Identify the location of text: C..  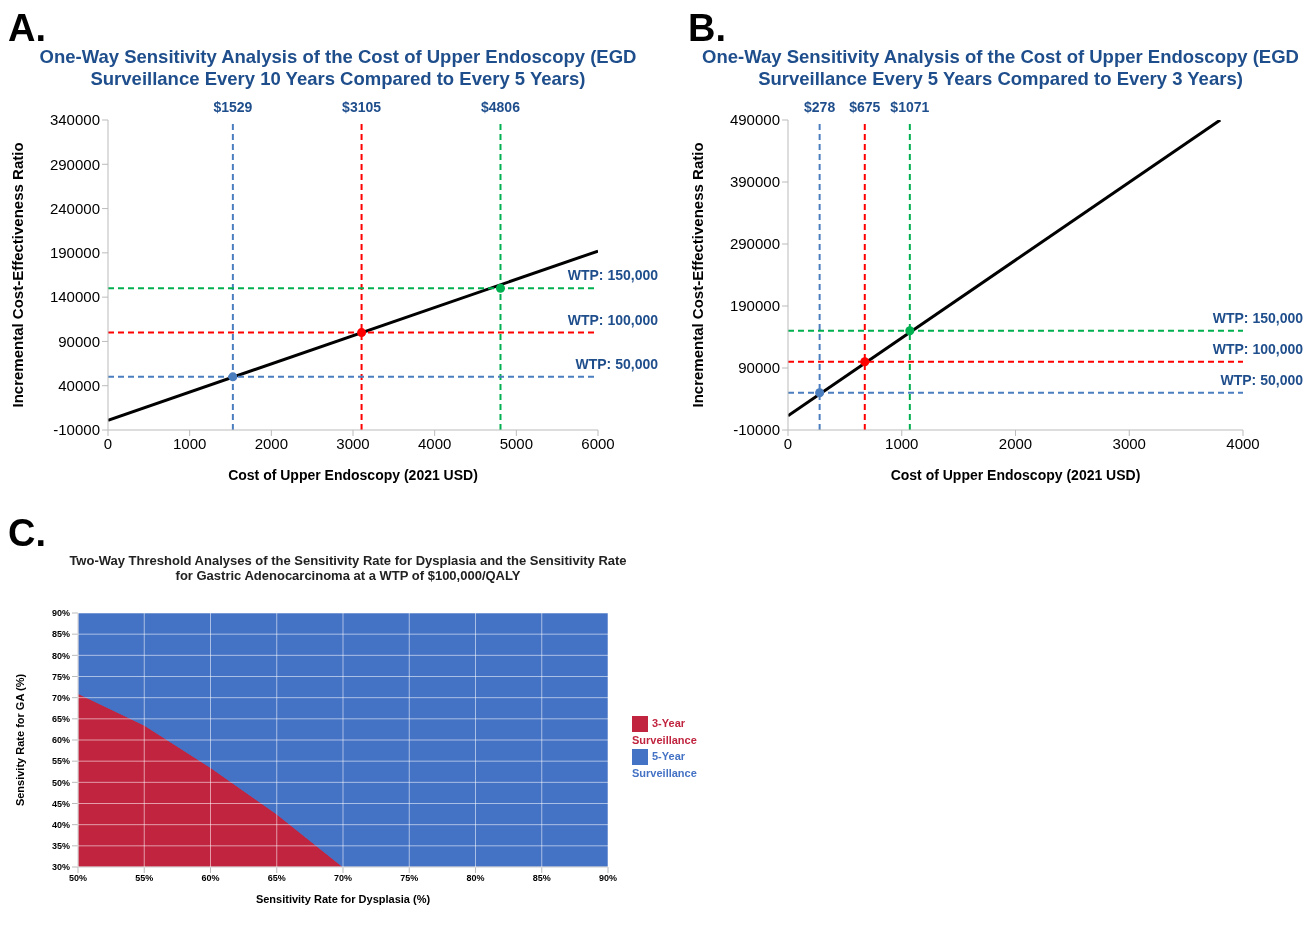
(27, 533).